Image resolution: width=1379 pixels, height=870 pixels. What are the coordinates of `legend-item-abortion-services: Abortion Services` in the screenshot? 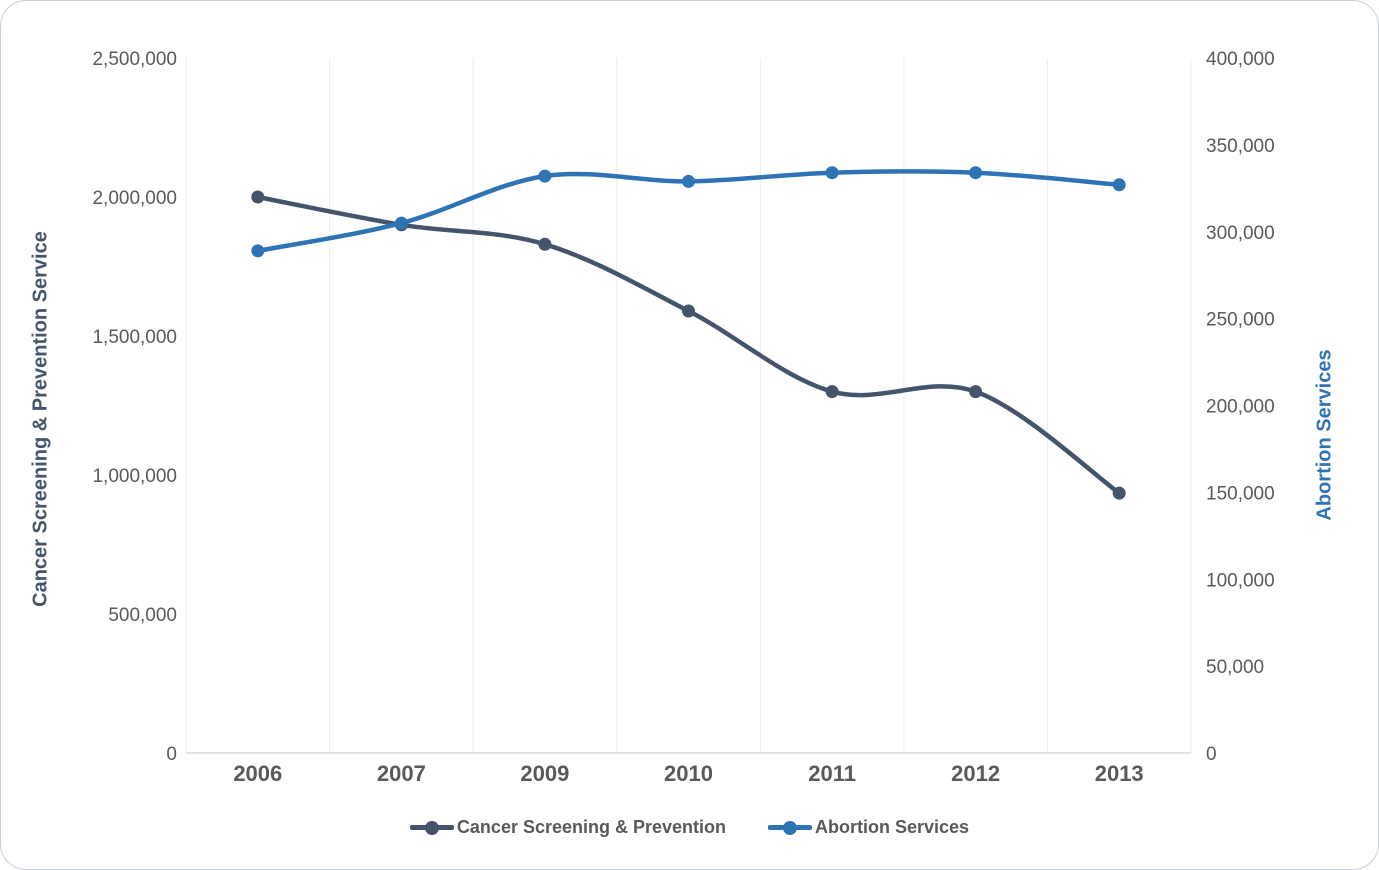 It's located at (868, 827).